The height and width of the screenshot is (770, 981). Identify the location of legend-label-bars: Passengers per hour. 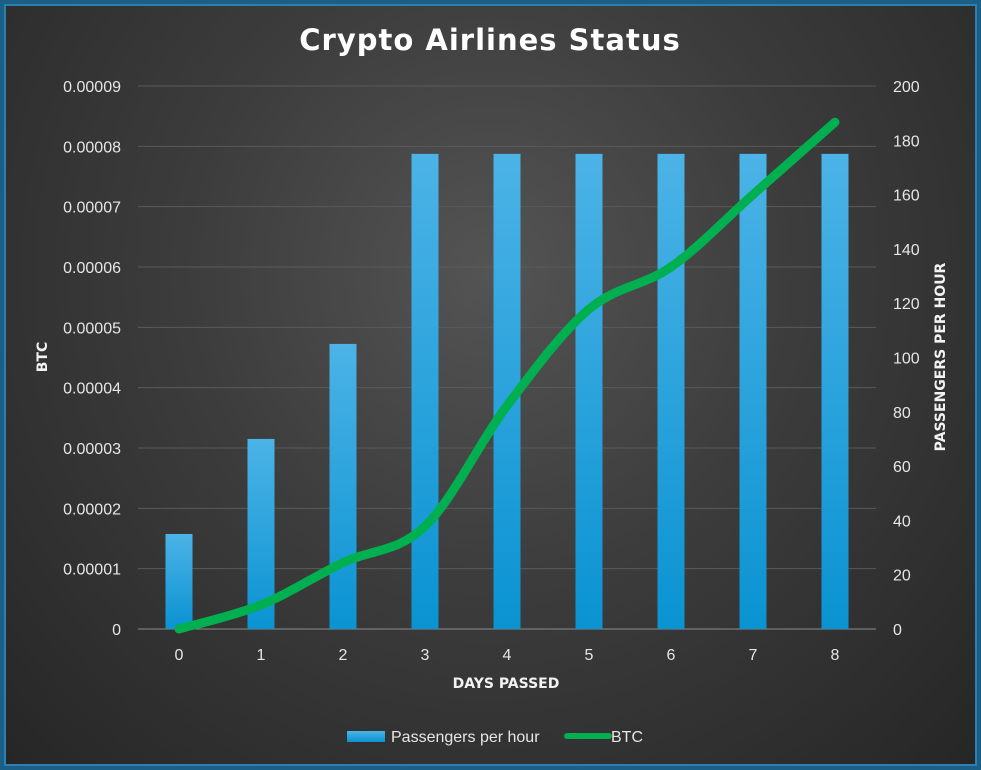
(465, 737).